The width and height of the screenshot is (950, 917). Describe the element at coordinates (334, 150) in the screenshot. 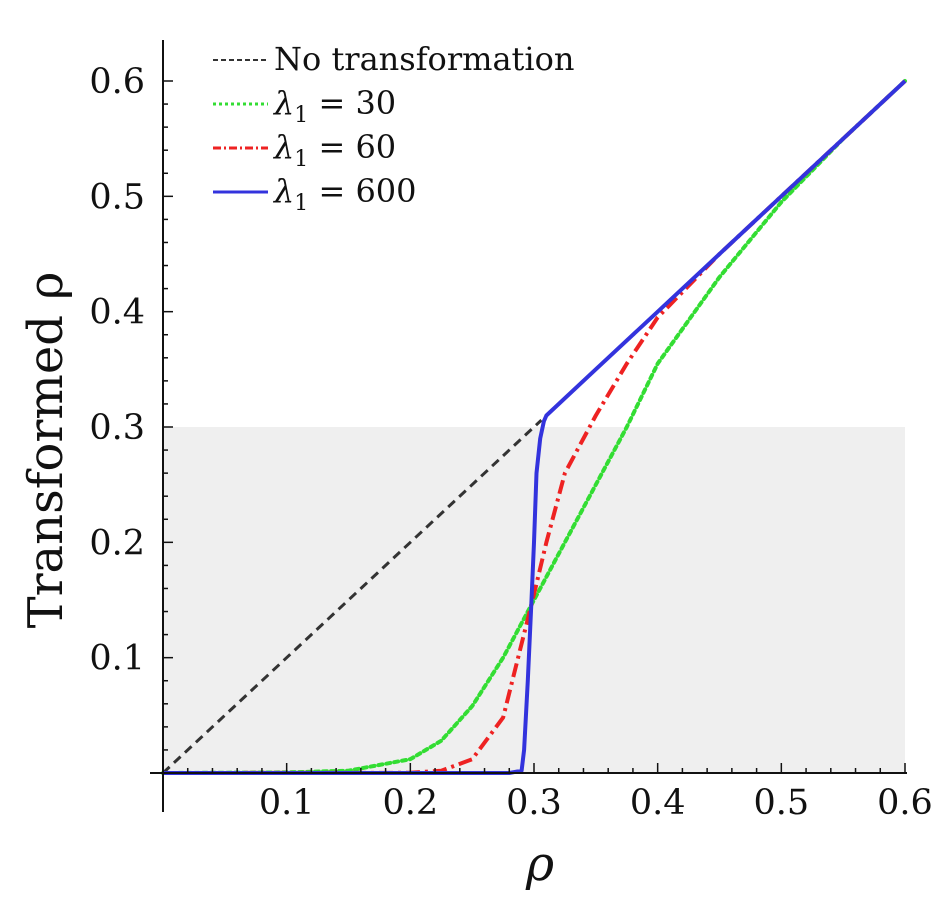

I see `legend-label-2: λ1 = 60` at that location.